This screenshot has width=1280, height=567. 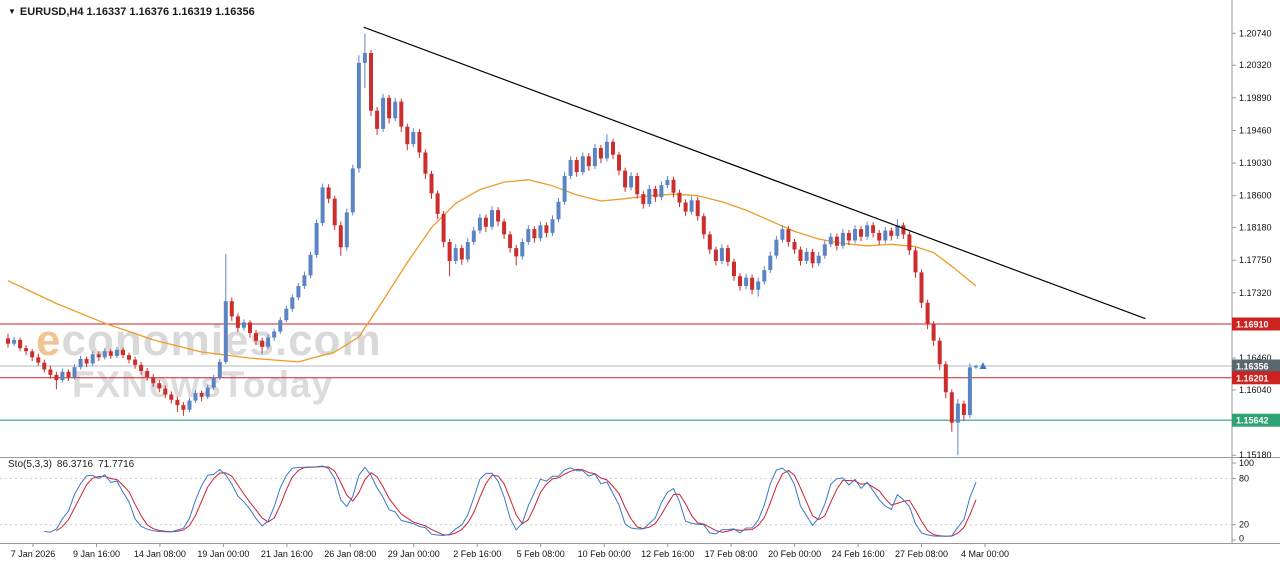 I want to click on sto-signal-value: 71.7716, so click(x=116, y=464).